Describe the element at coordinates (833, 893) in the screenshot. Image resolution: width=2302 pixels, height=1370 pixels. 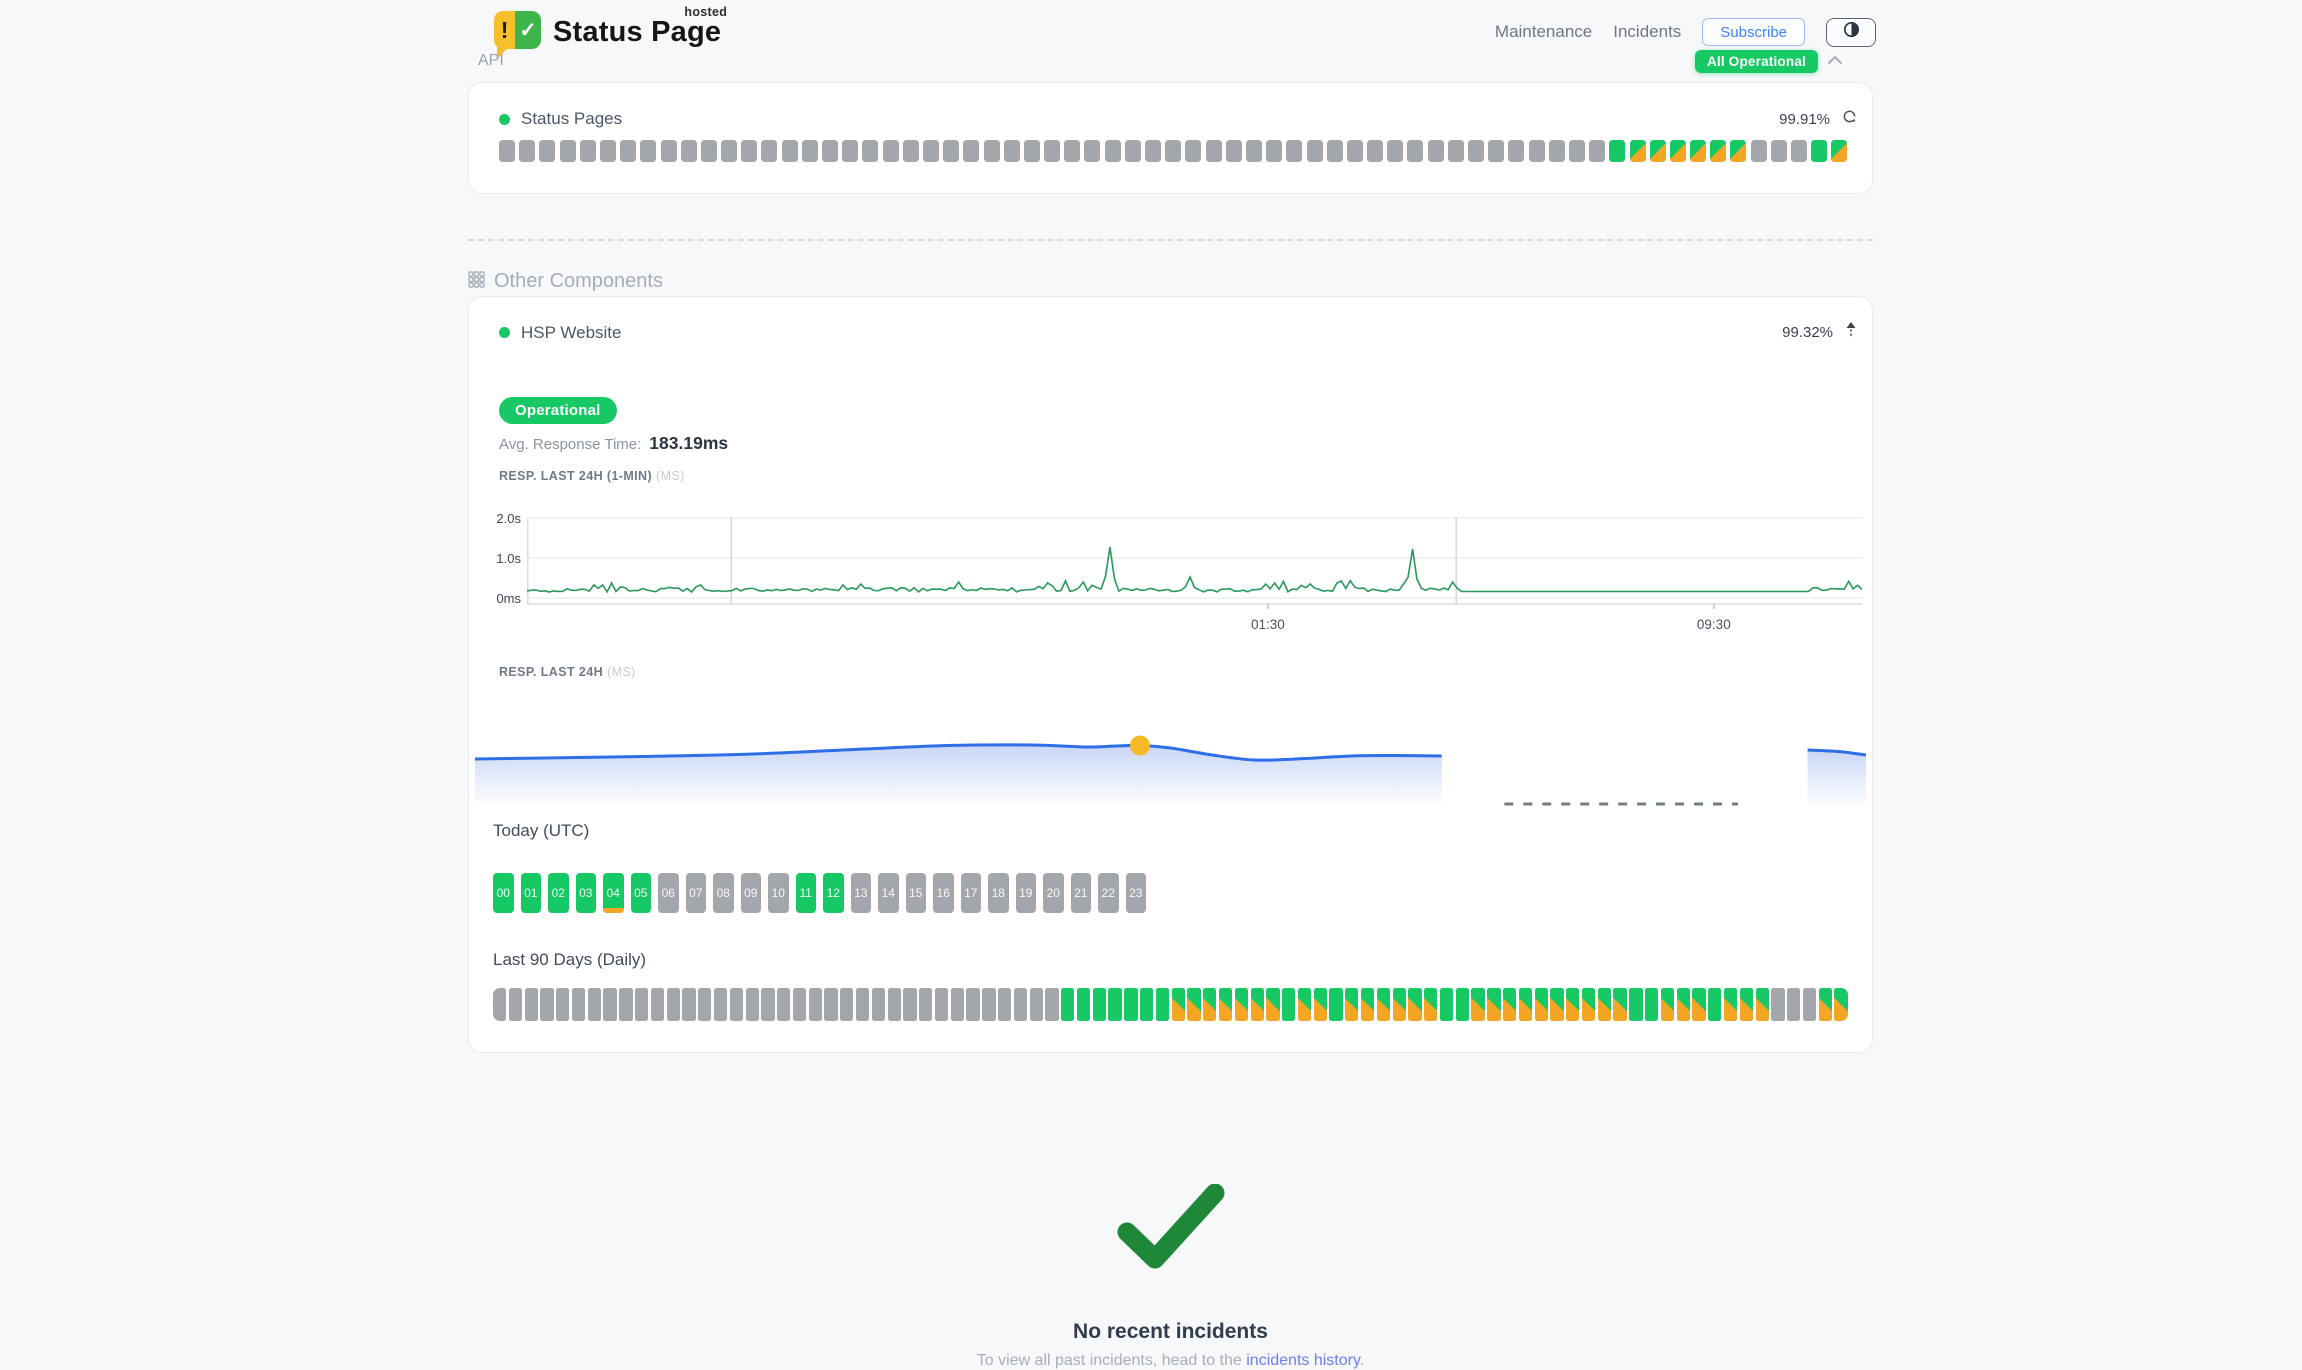
I see `hour-block: 12` at that location.